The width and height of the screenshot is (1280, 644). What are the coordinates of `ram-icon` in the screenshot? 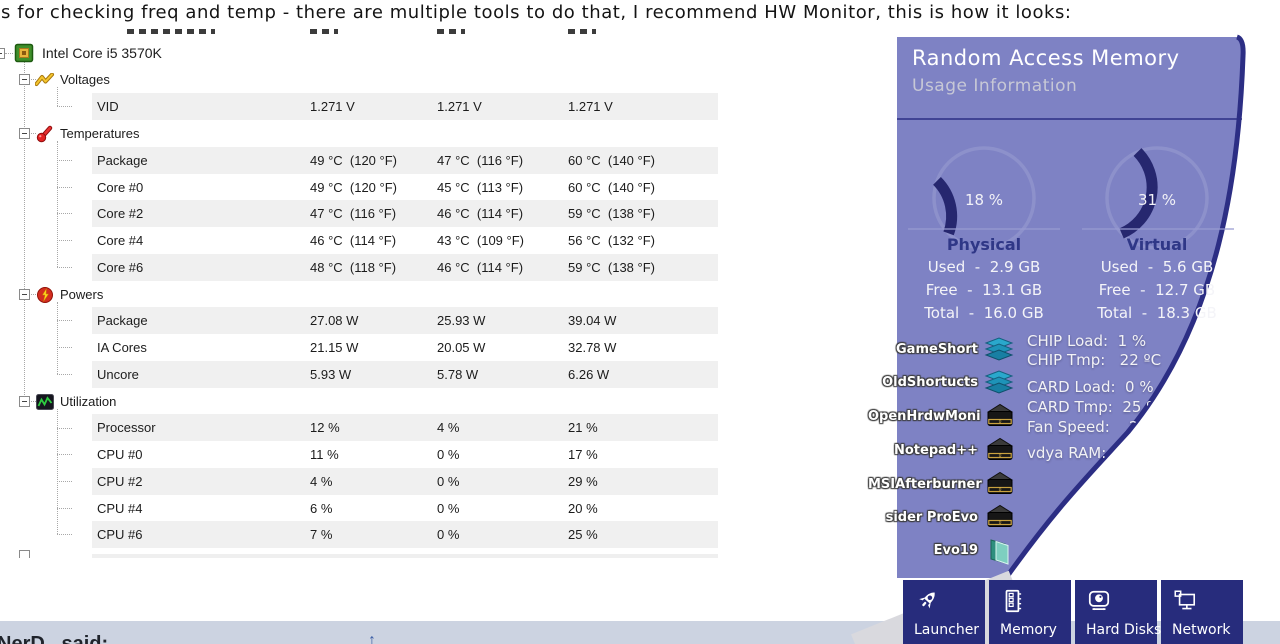 It's located at (1013, 601).